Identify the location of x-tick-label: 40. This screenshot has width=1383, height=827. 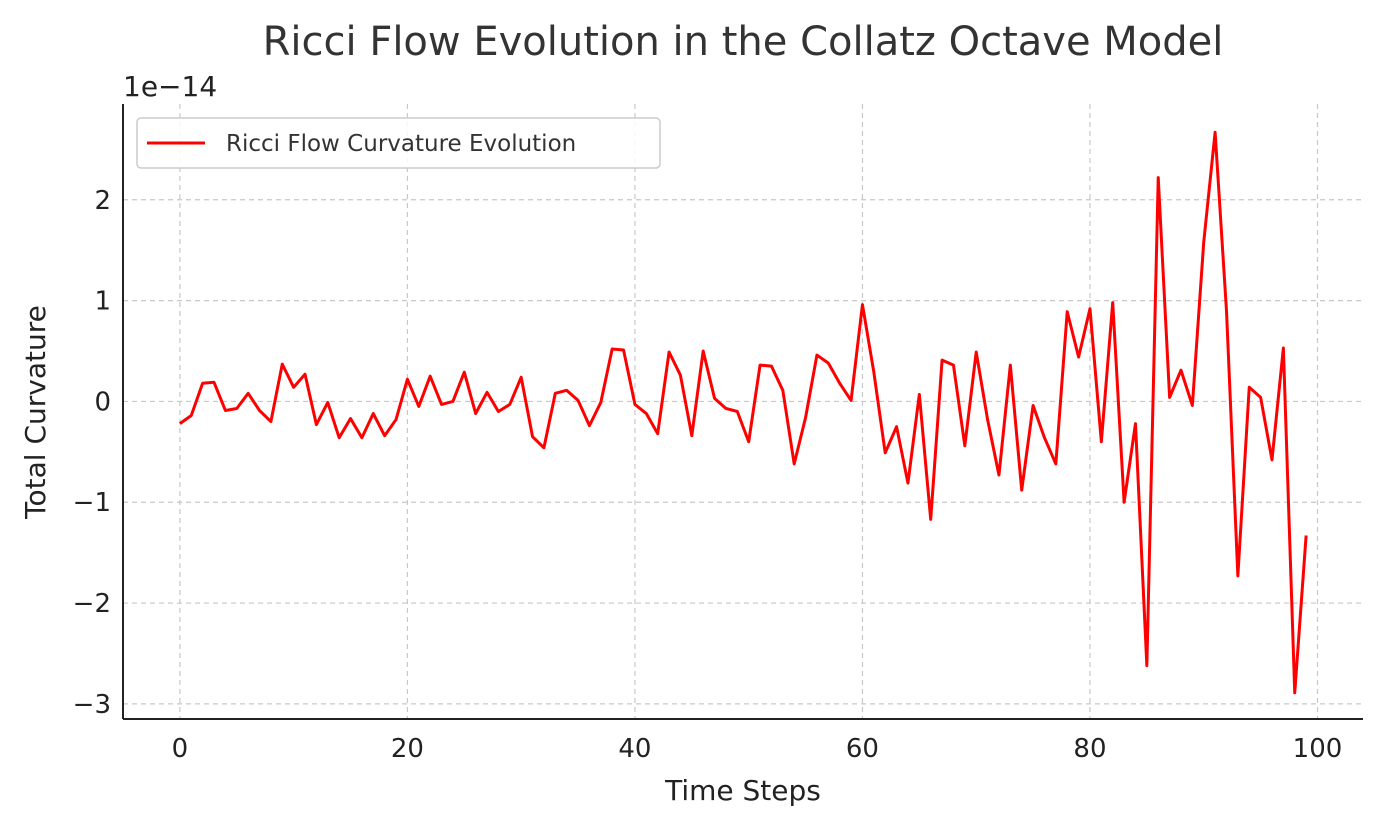
(634, 749).